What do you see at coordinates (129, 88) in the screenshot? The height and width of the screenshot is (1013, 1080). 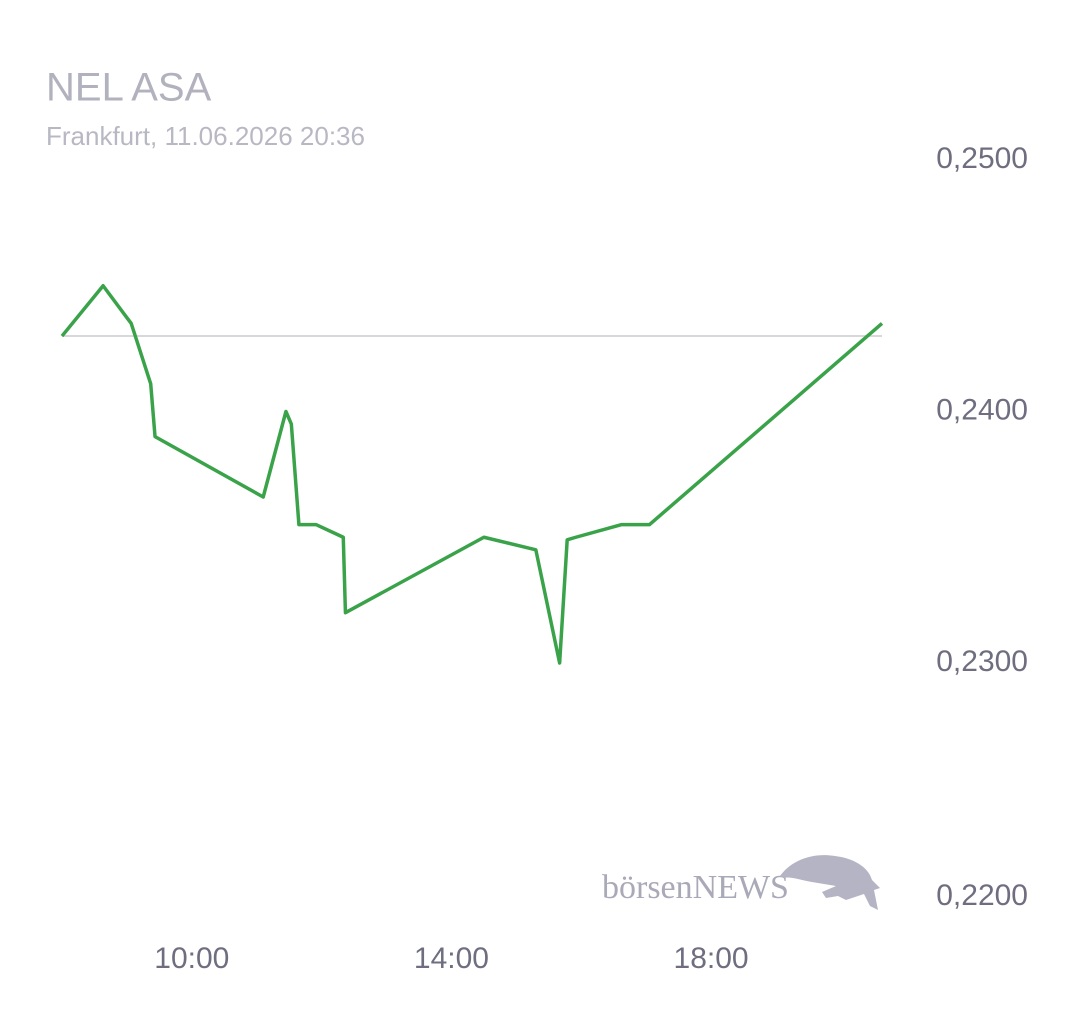 I see `chart-title: NEL ASA` at bounding box center [129, 88].